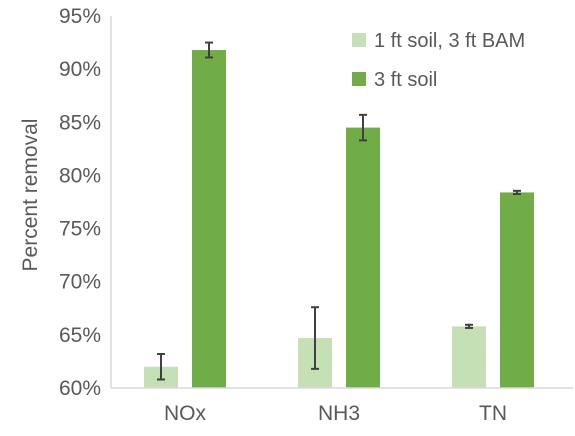 The height and width of the screenshot is (436, 575). I want to click on y-axis-label: Percent removal, so click(30, 195).